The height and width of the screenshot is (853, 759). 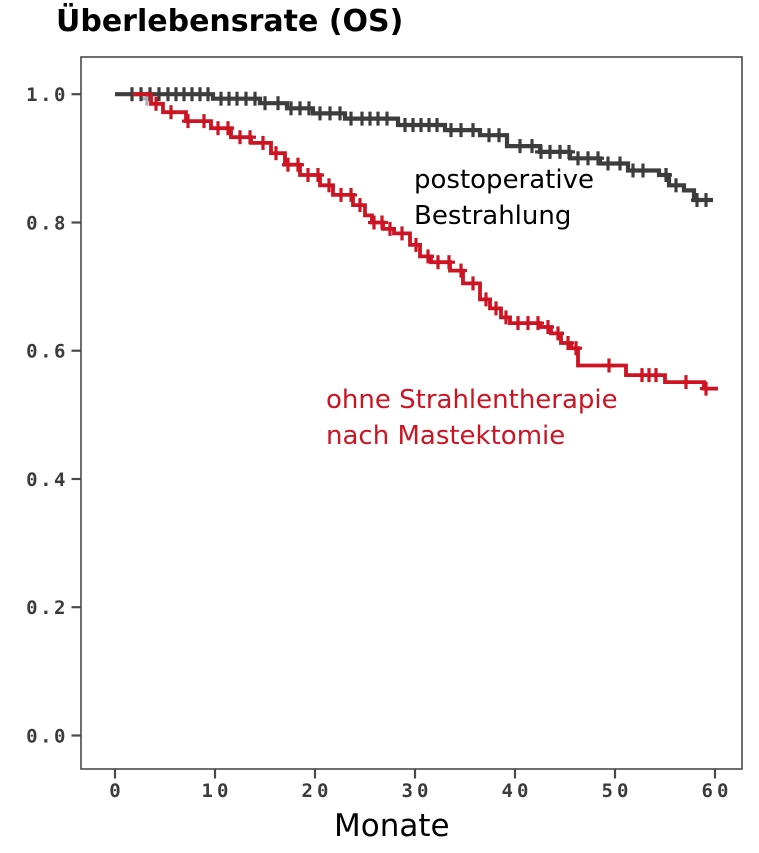 I want to click on x-tick-label: 20, so click(x=317, y=791).